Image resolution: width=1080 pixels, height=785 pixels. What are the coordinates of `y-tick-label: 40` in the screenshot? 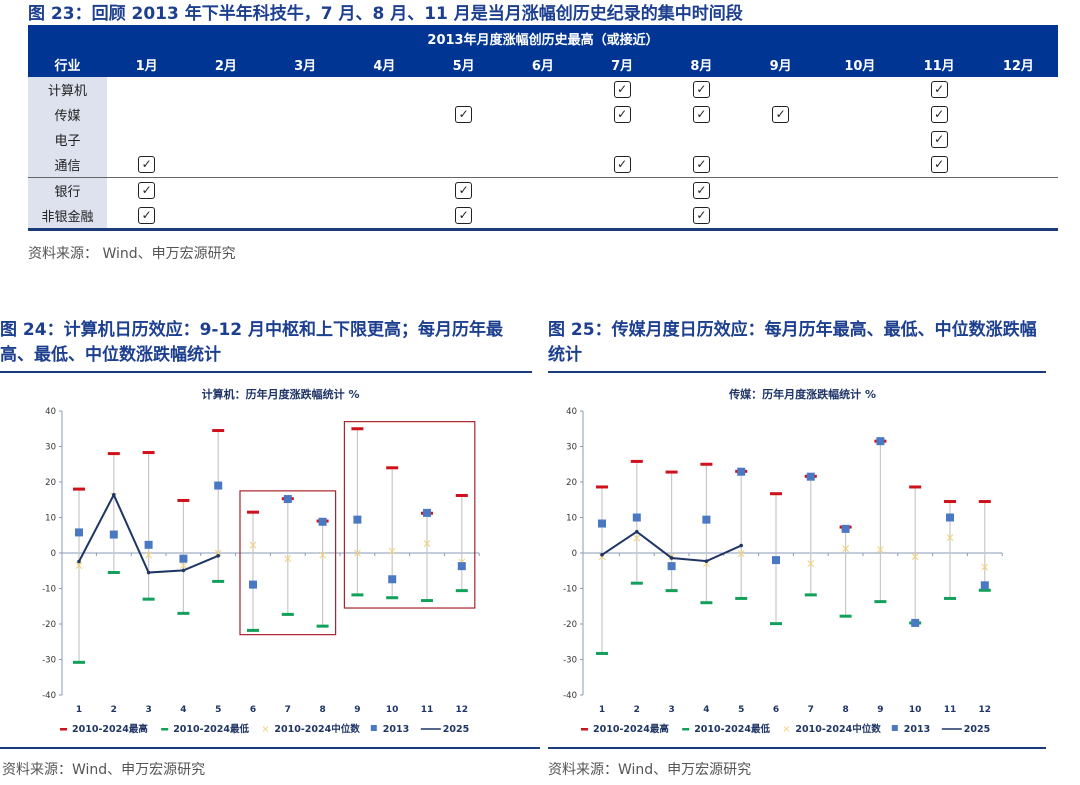 It's located at (571, 412).